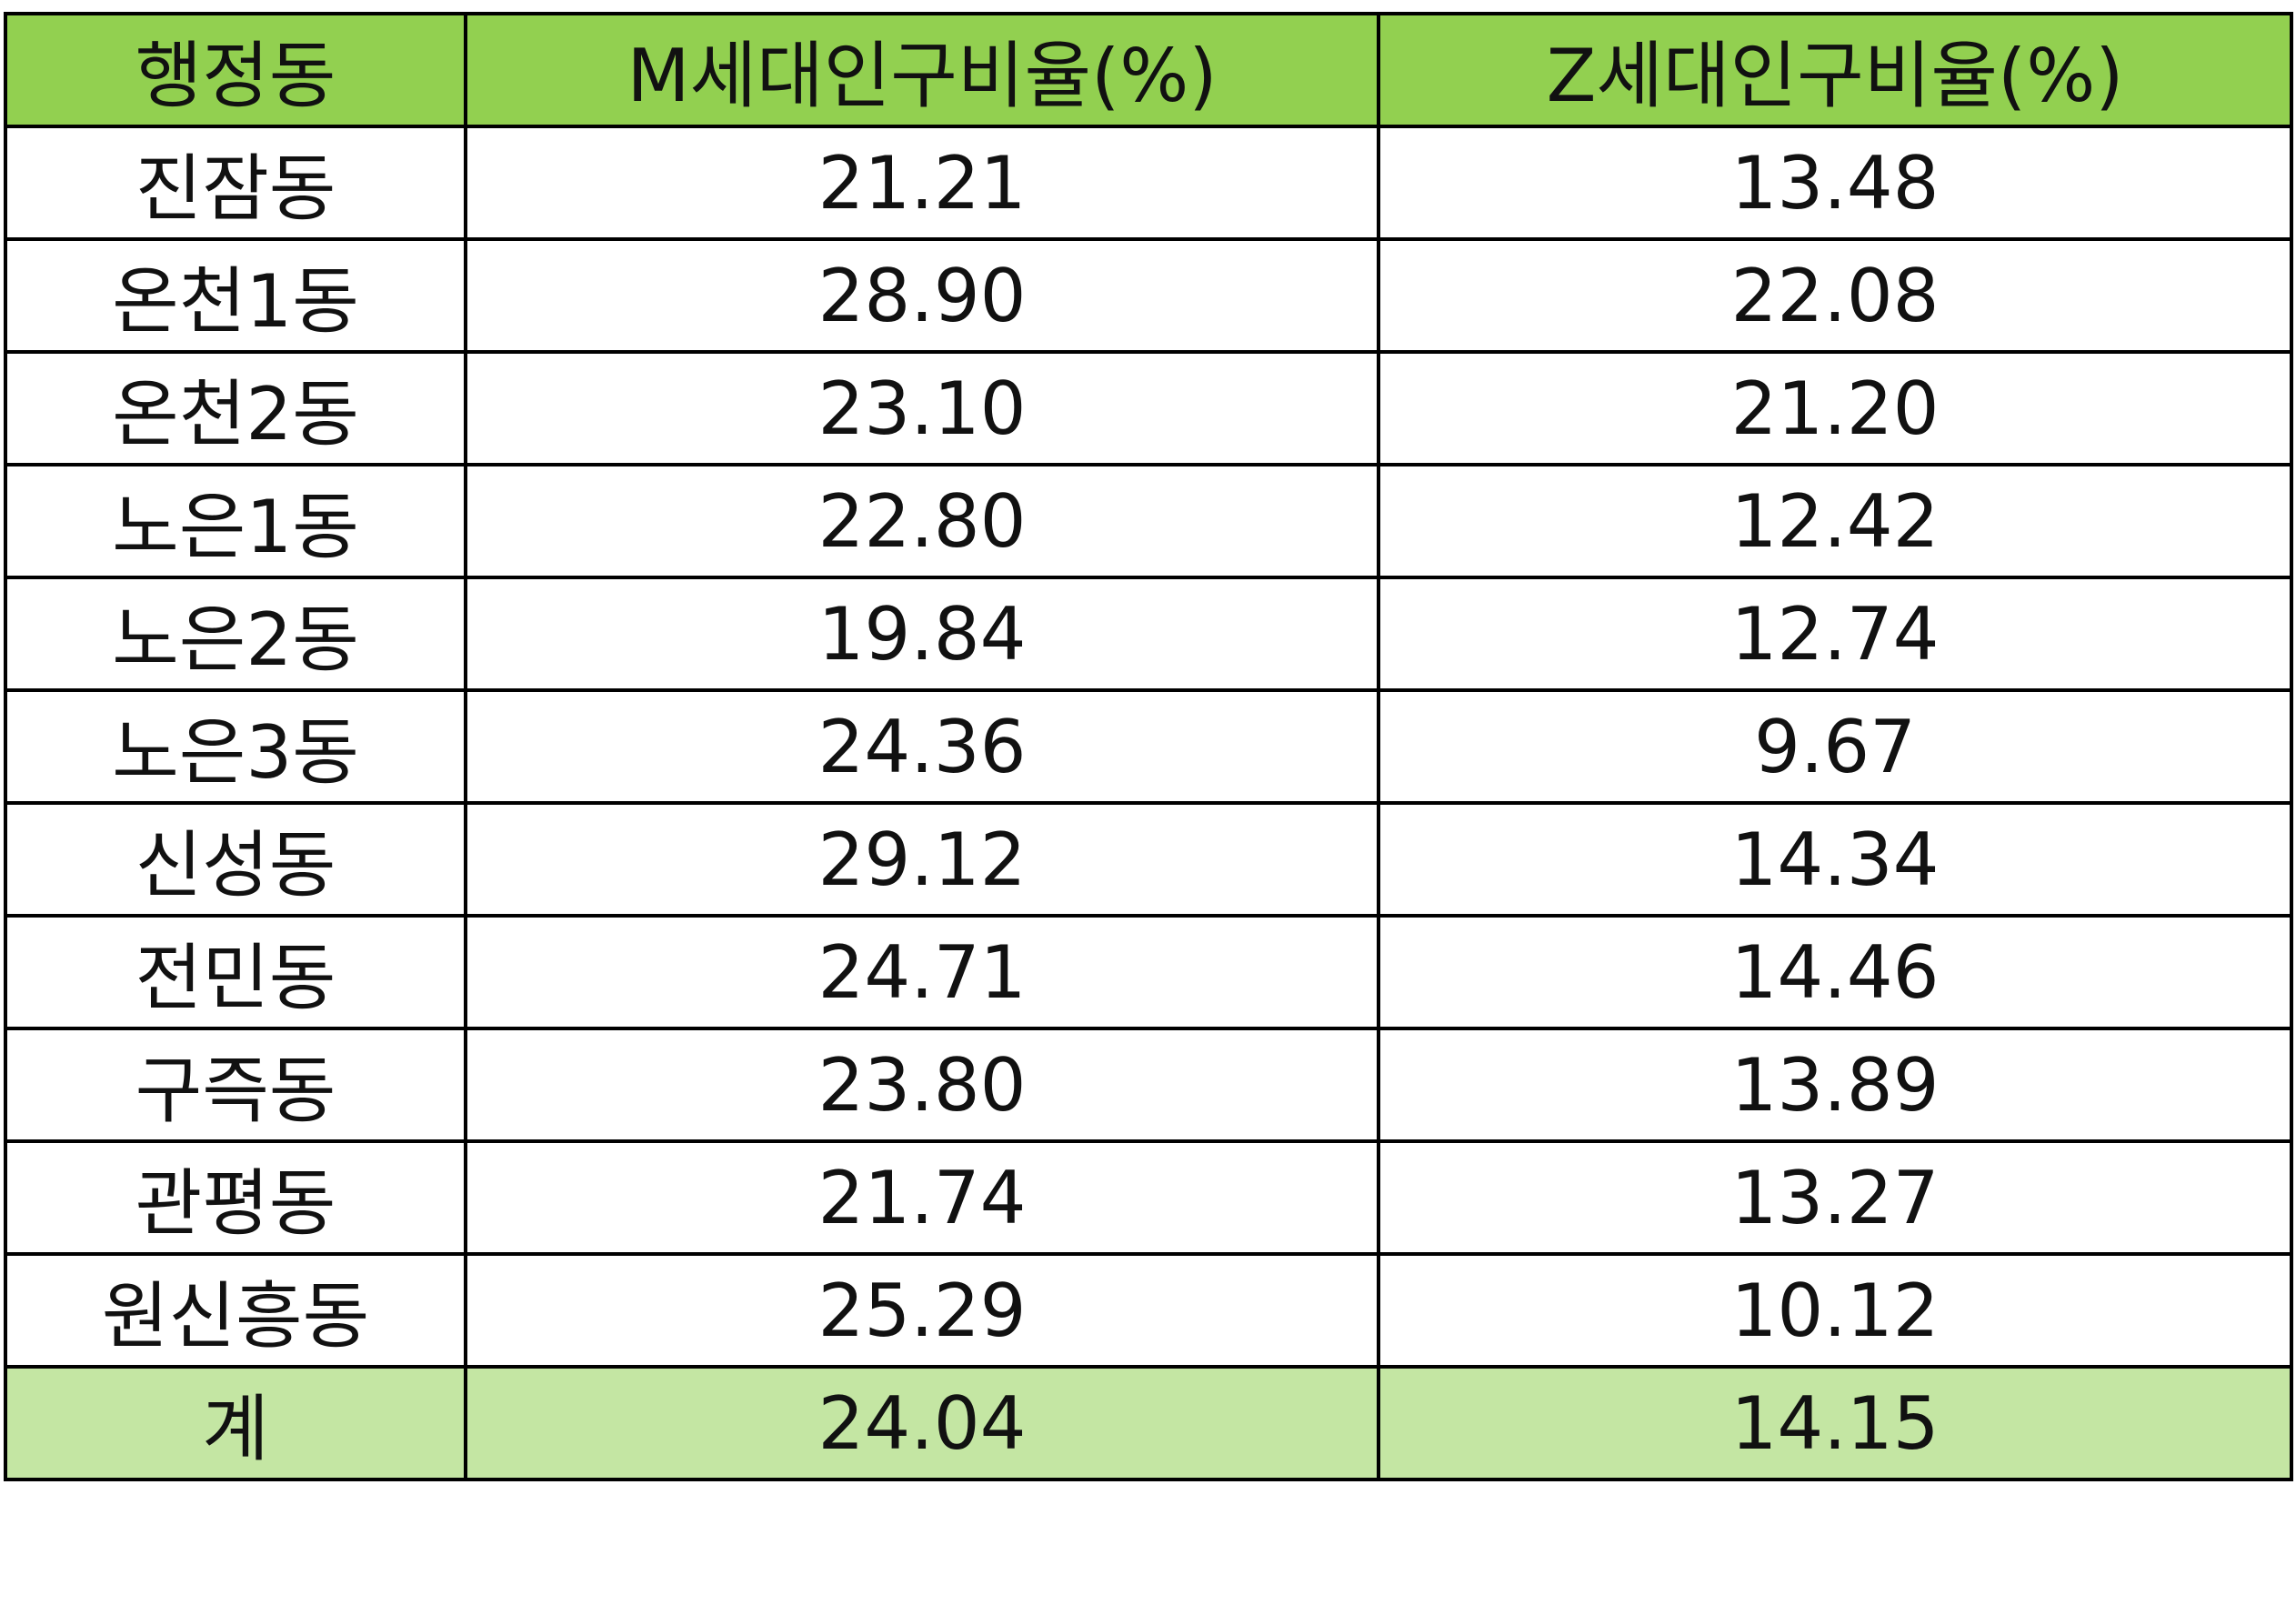 Image resolution: width=2296 pixels, height=1615 pixels. Describe the element at coordinates (922, 1197) in the screenshot. I see `m-ratio-cell: 21.74` at that location.